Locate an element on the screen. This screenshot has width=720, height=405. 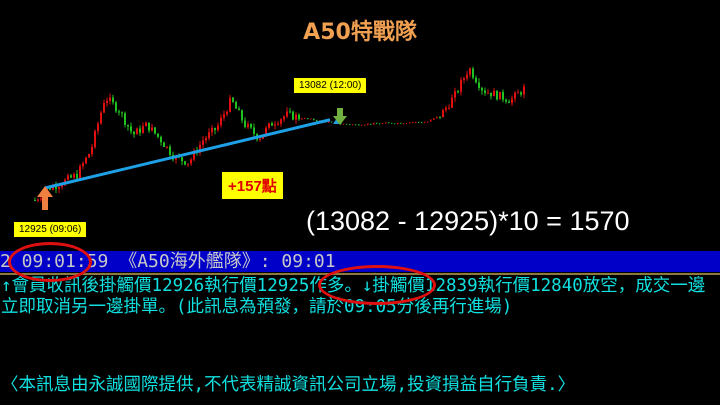
highlight-circle-price is located at coordinates (377, 285).